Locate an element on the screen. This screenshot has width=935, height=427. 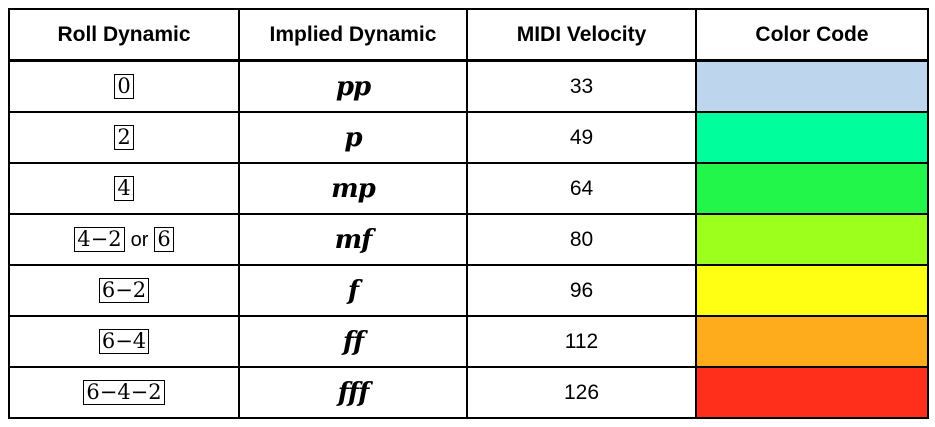
roll-dynamic-cell: 0 is located at coordinates (124, 86).